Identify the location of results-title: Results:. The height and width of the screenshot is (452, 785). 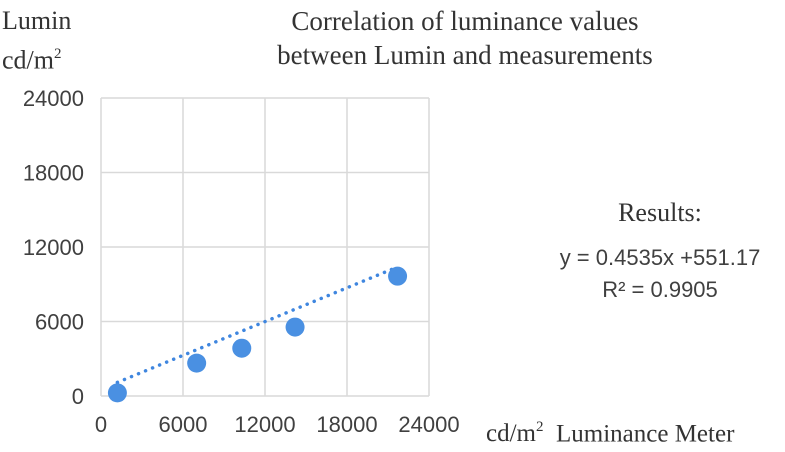
(660, 212).